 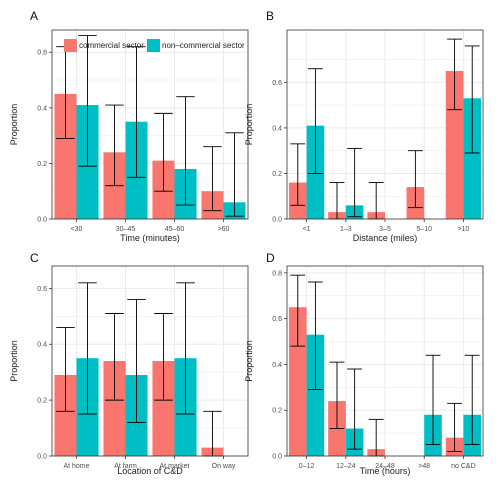 What do you see at coordinates (34, 16) in the screenshot?
I see `panel-tag: A` at bounding box center [34, 16].